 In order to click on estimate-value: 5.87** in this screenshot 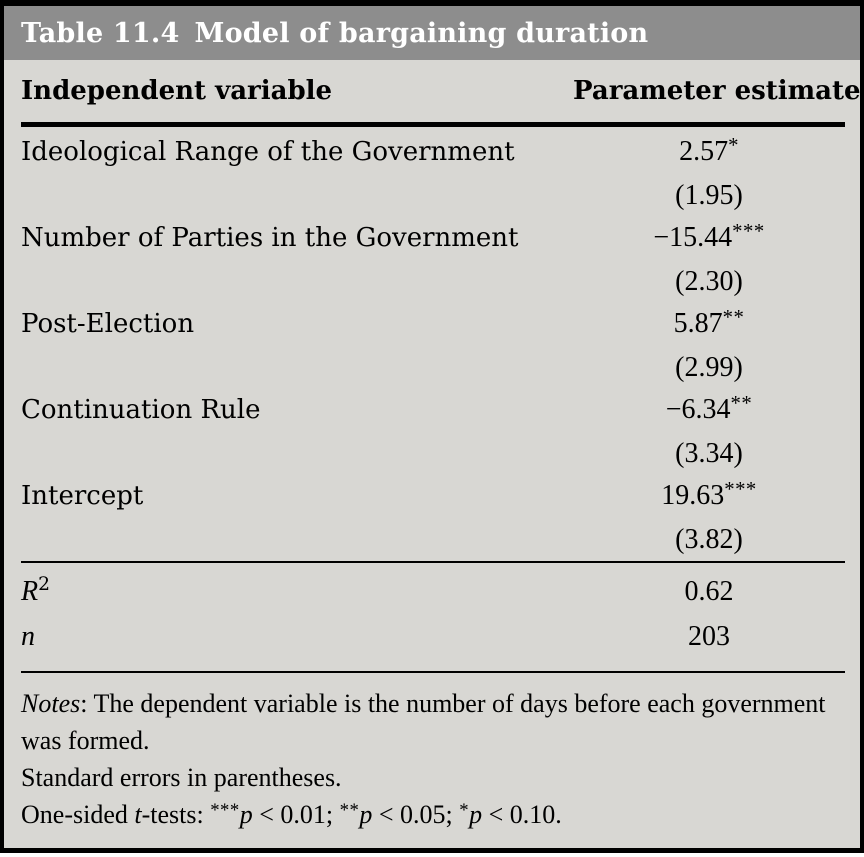, I will do `click(709, 323)`.